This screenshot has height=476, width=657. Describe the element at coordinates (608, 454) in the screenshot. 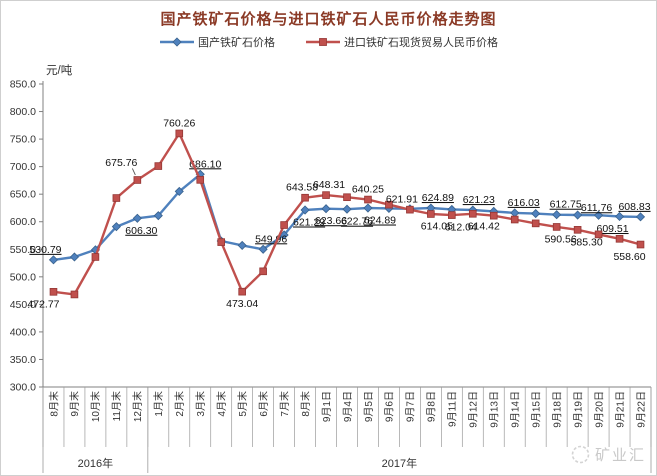

I see `watermark: 矿业汇` at that location.